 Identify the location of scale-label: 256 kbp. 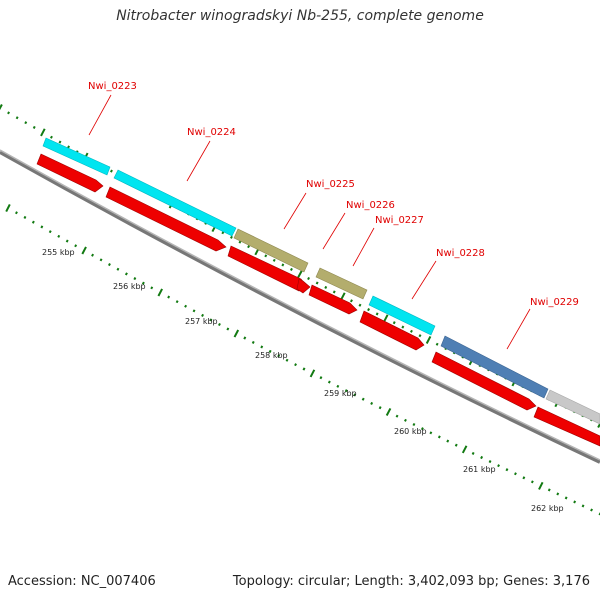
(129, 286).